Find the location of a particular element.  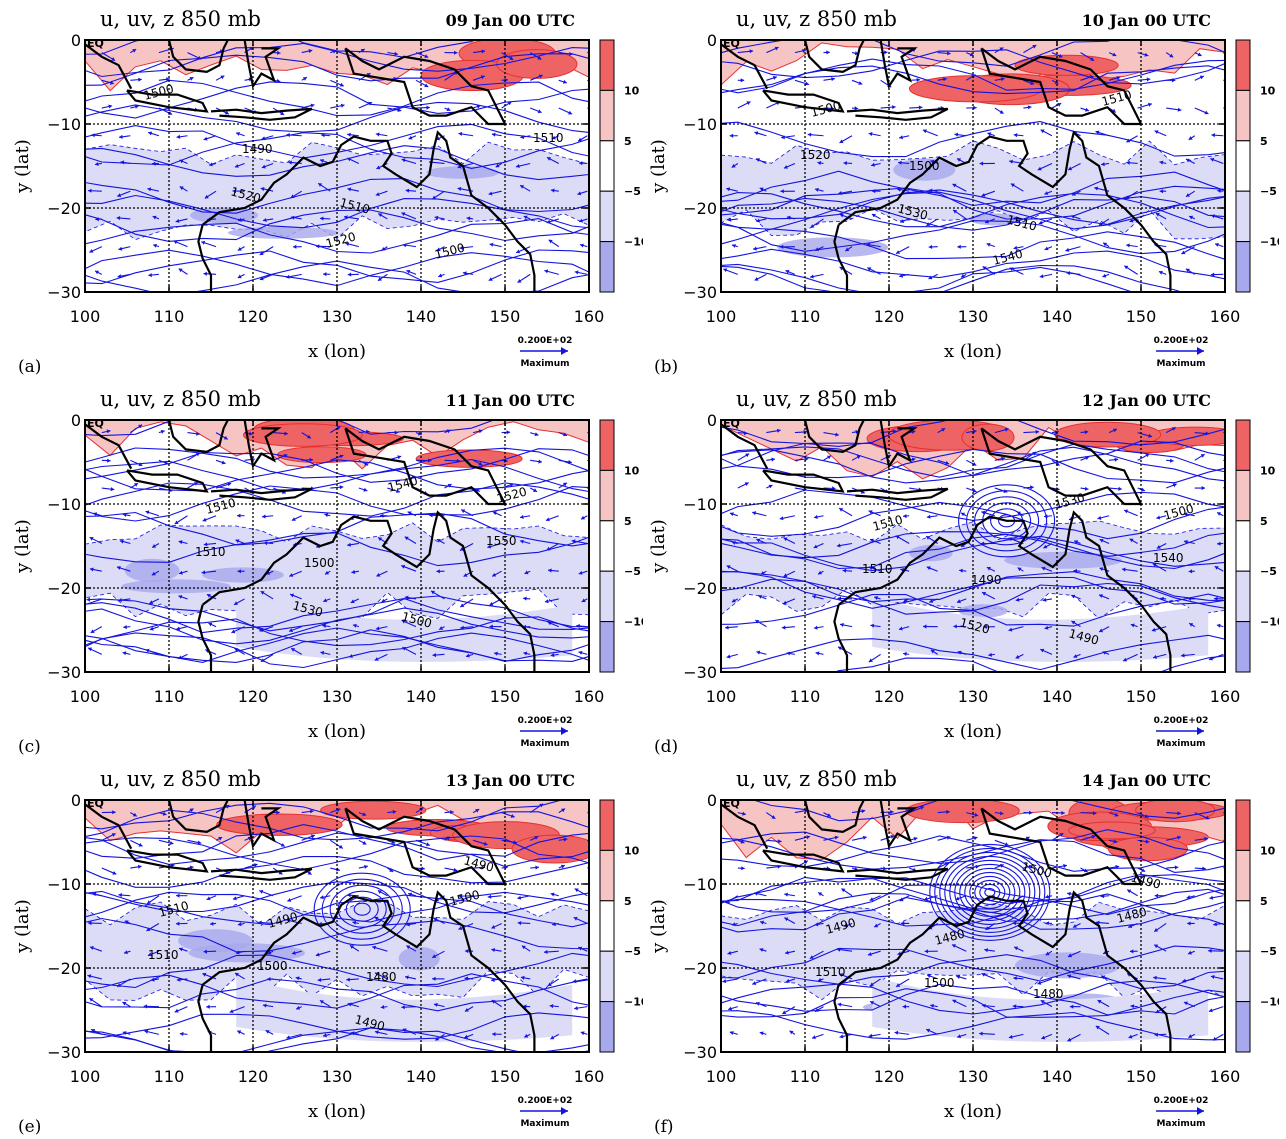

panel-letter: (b) is located at coordinates (666, 367).